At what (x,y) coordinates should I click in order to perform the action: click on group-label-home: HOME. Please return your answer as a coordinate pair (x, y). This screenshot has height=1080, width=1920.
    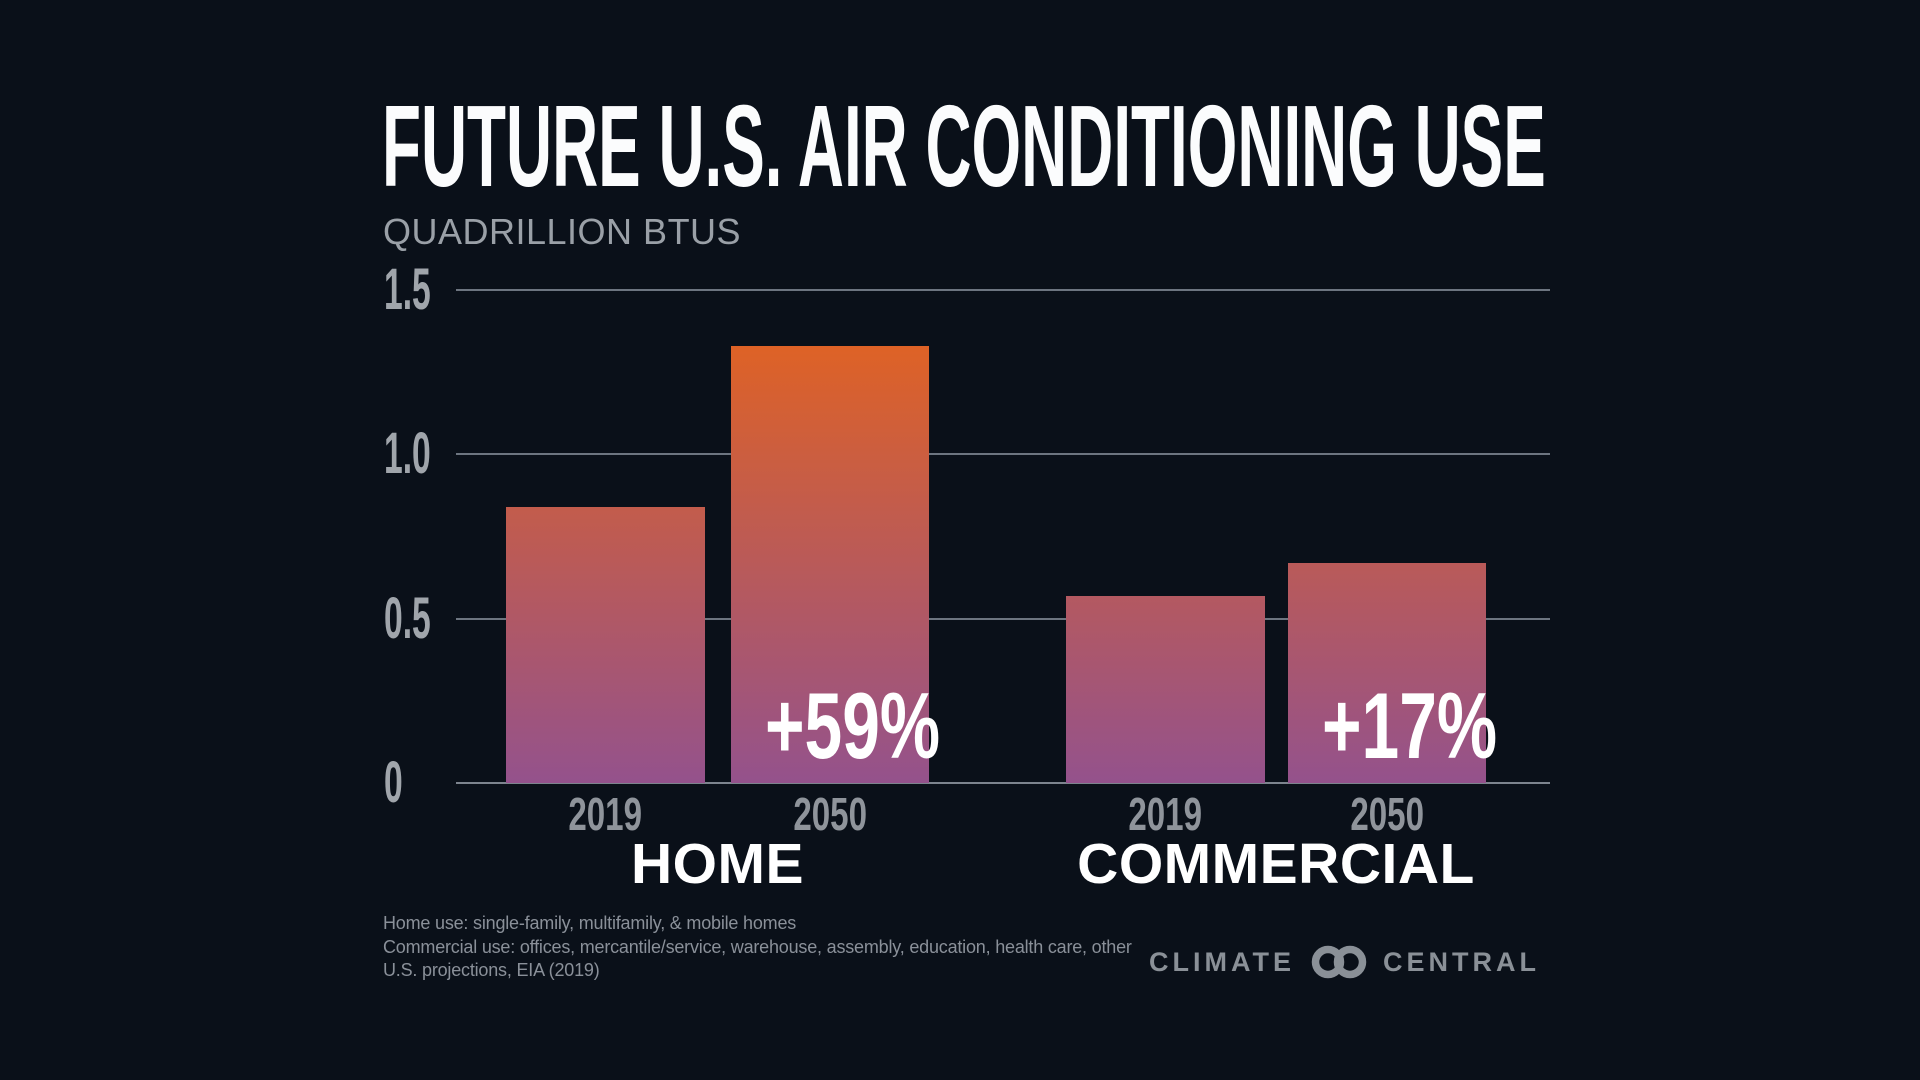
    Looking at the image, I should click on (717, 864).